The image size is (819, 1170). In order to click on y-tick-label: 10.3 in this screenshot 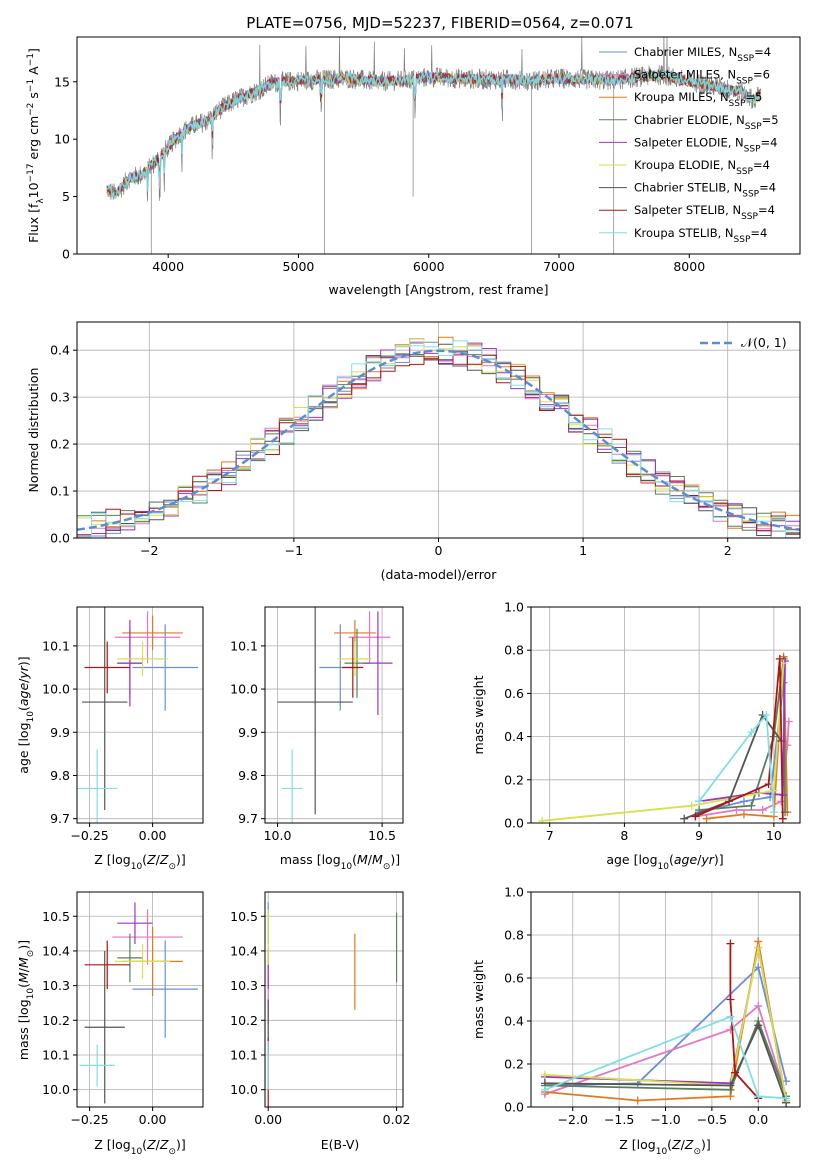, I will do `click(56, 985)`.